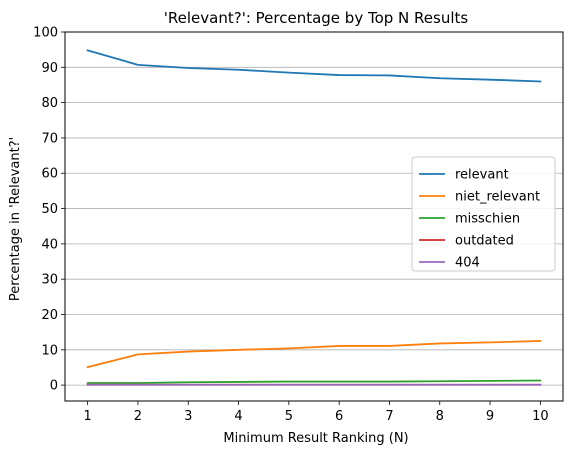 The image size is (571, 455). What do you see at coordinates (484, 241) in the screenshot?
I see `legend-label: outdated` at bounding box center [484, 241].